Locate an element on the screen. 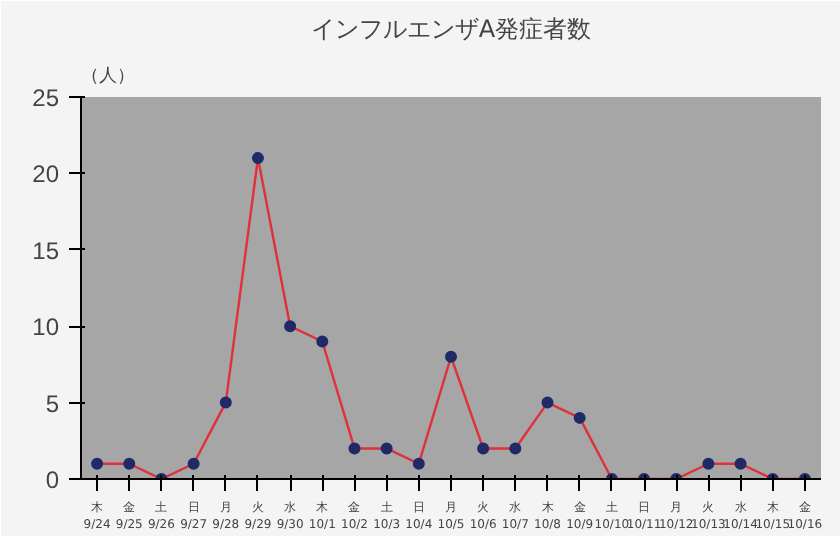 The image size is (840, 536). y-tick-label: 0 is located at coordinates (52, 480).